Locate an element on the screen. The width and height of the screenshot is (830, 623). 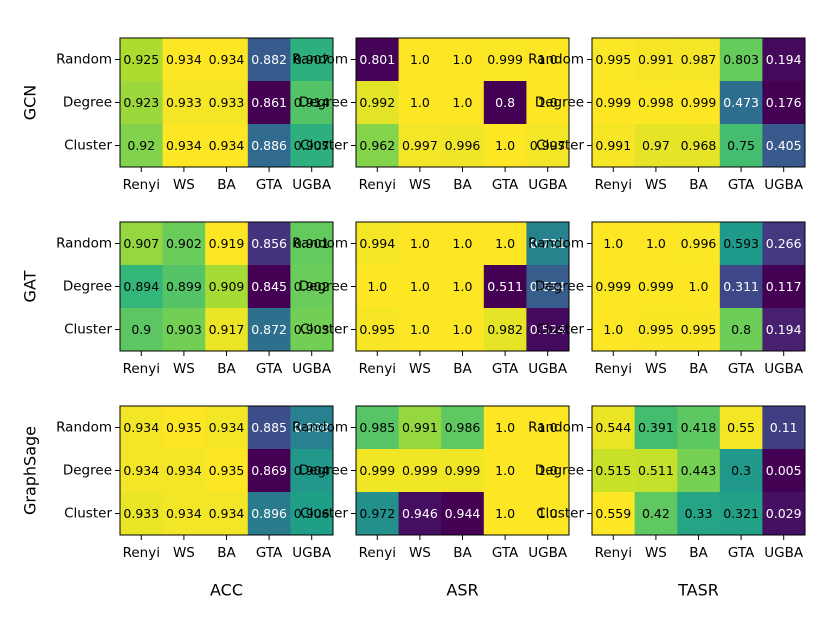
cell-value-label: 0.194 is located at coordinates (784, 329).